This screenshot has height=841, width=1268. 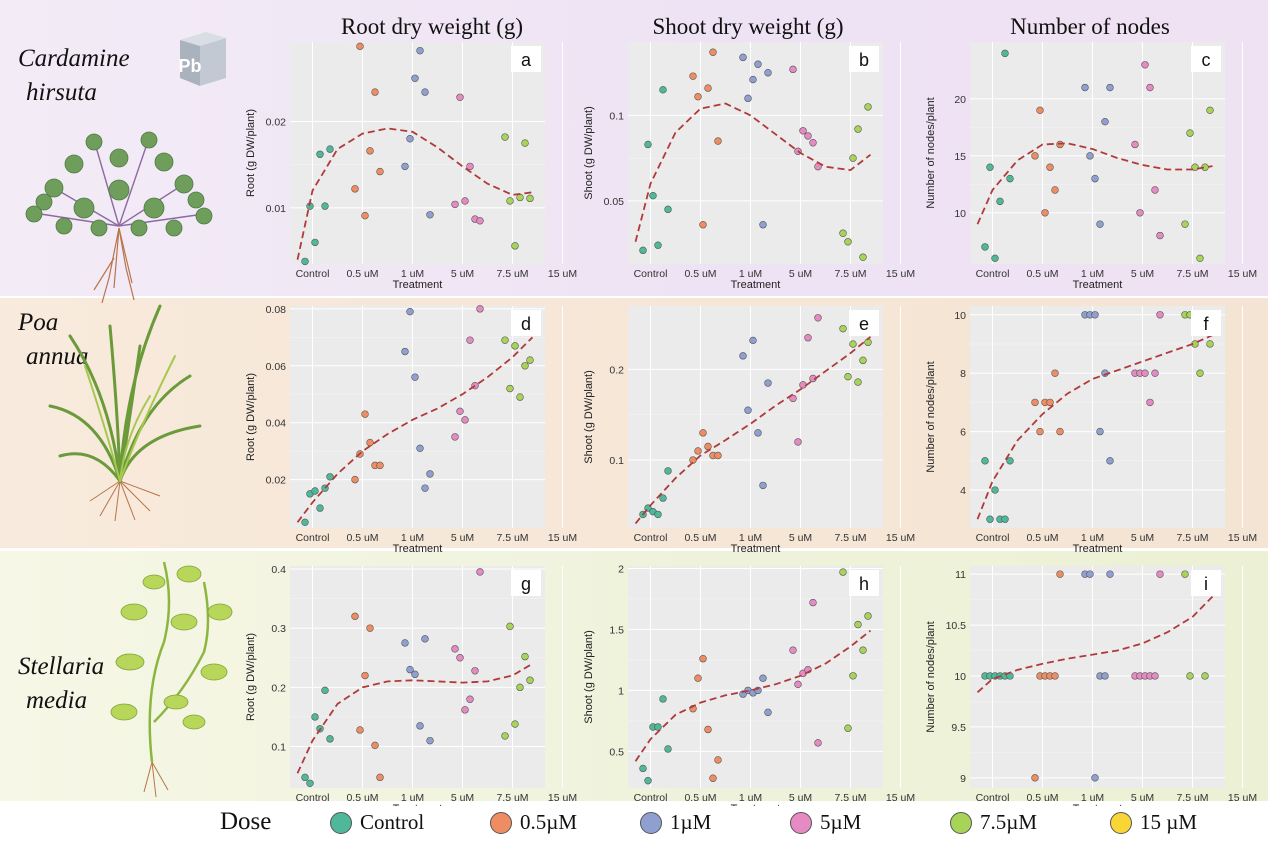 What do you see at coordinates (748, 26) in the screenshot?
I see `column-title-shoot: Shoot dry weight (g)` at bounding box center [748, 26].